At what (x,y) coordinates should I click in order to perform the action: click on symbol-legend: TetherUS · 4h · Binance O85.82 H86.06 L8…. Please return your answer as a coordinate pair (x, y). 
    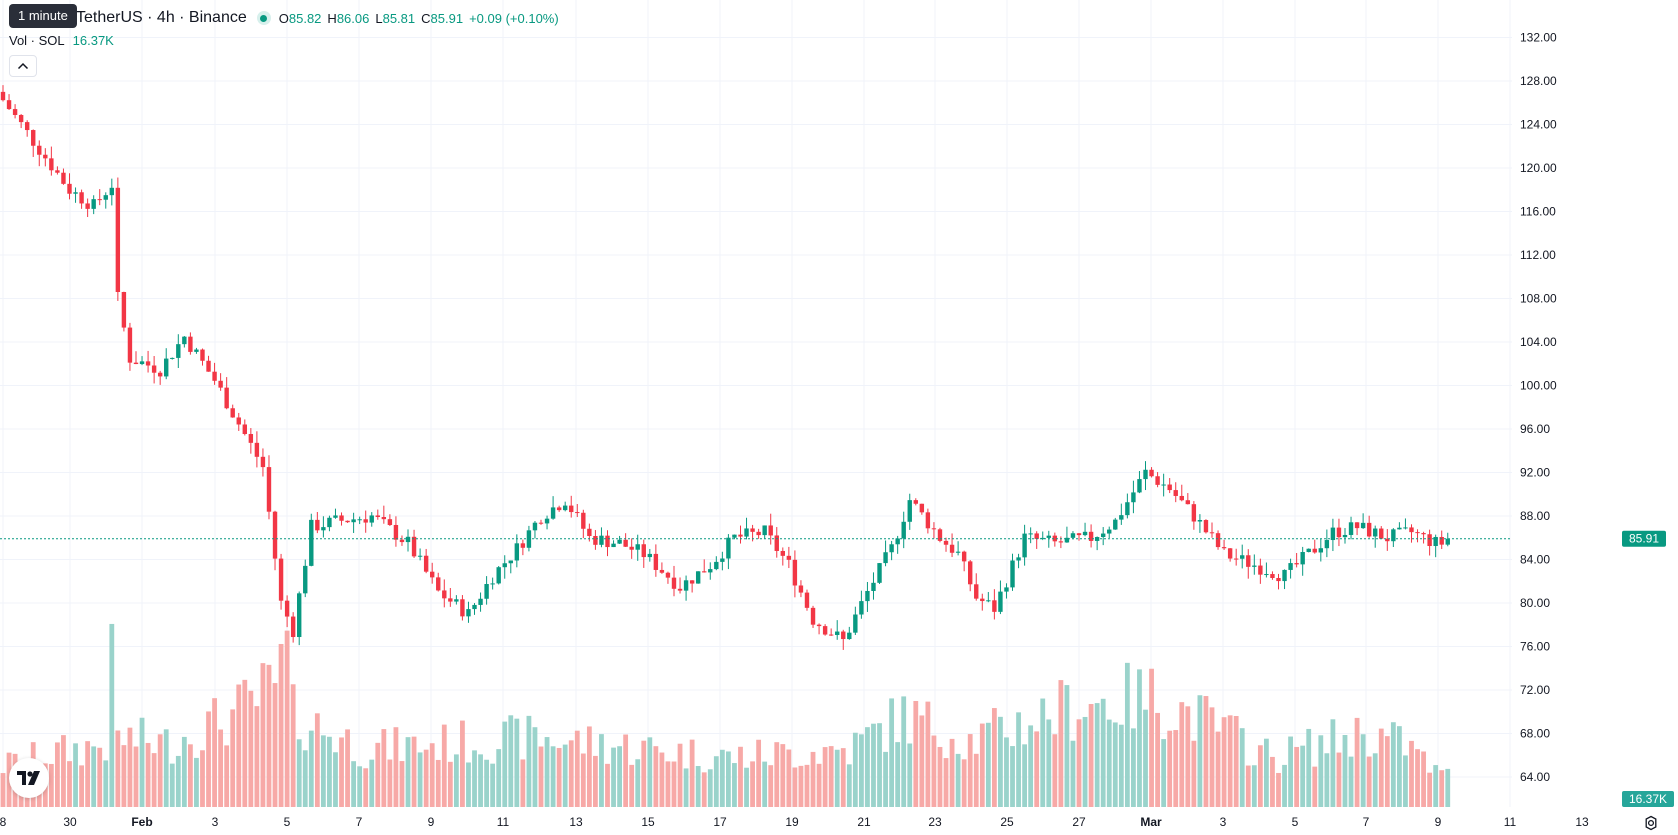
    Looking at the image, I should click on (317, 18).